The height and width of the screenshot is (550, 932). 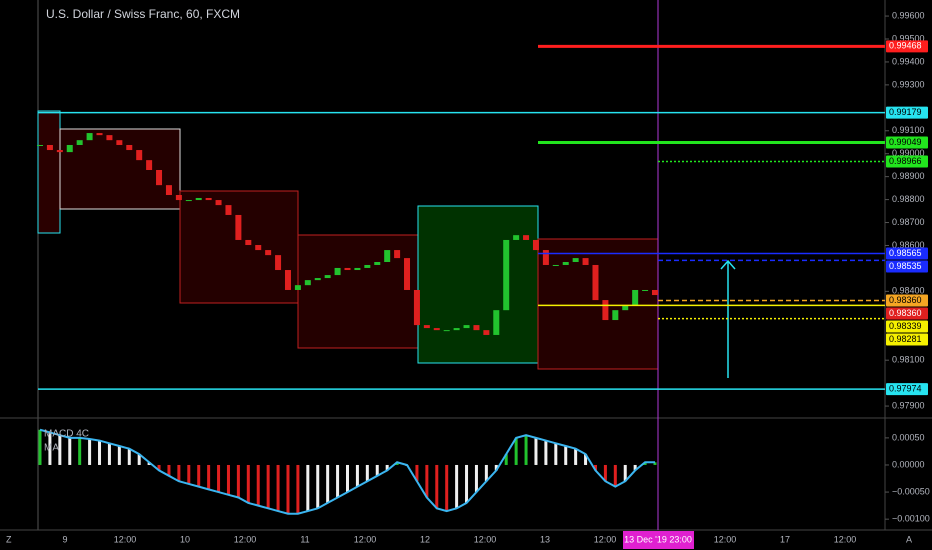 I want to click on price-label: 0.98966, so click(x=905, y=161).